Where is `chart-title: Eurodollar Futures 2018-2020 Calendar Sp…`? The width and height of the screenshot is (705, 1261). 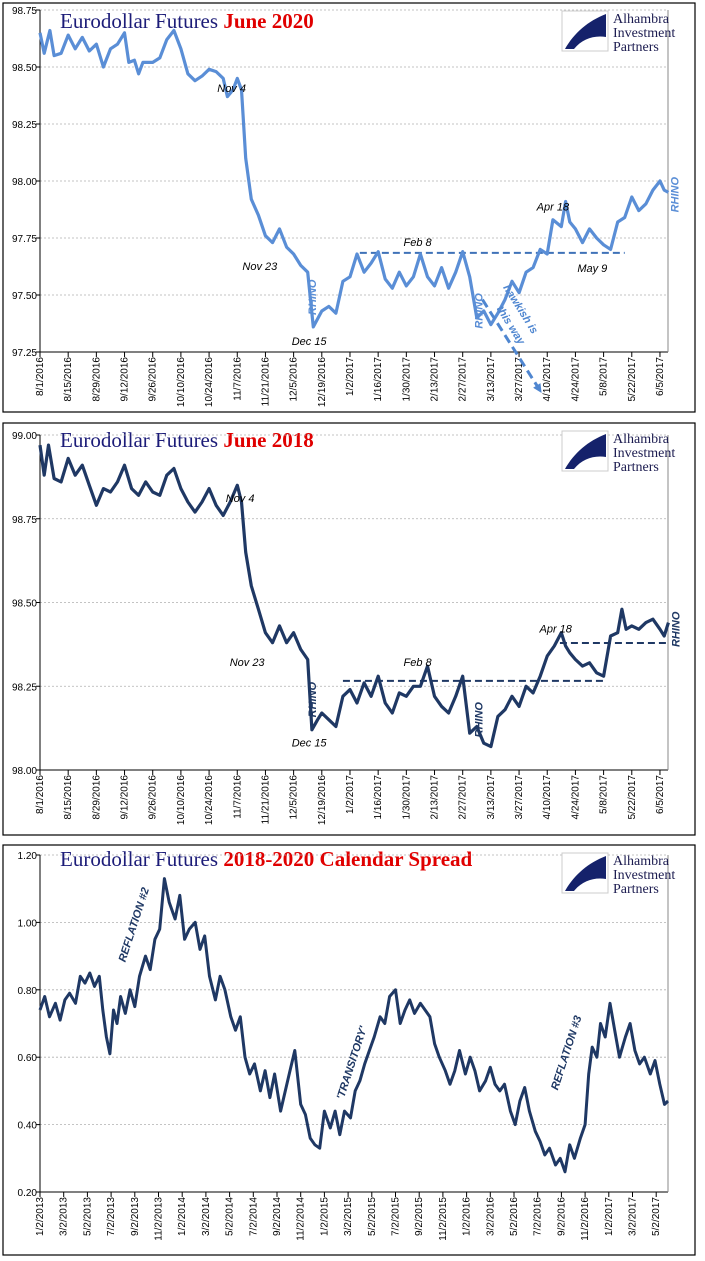 chart-title: Eurodollar Futures 2018-2020 Calendar Sp… is located at coordinates (266, 859).